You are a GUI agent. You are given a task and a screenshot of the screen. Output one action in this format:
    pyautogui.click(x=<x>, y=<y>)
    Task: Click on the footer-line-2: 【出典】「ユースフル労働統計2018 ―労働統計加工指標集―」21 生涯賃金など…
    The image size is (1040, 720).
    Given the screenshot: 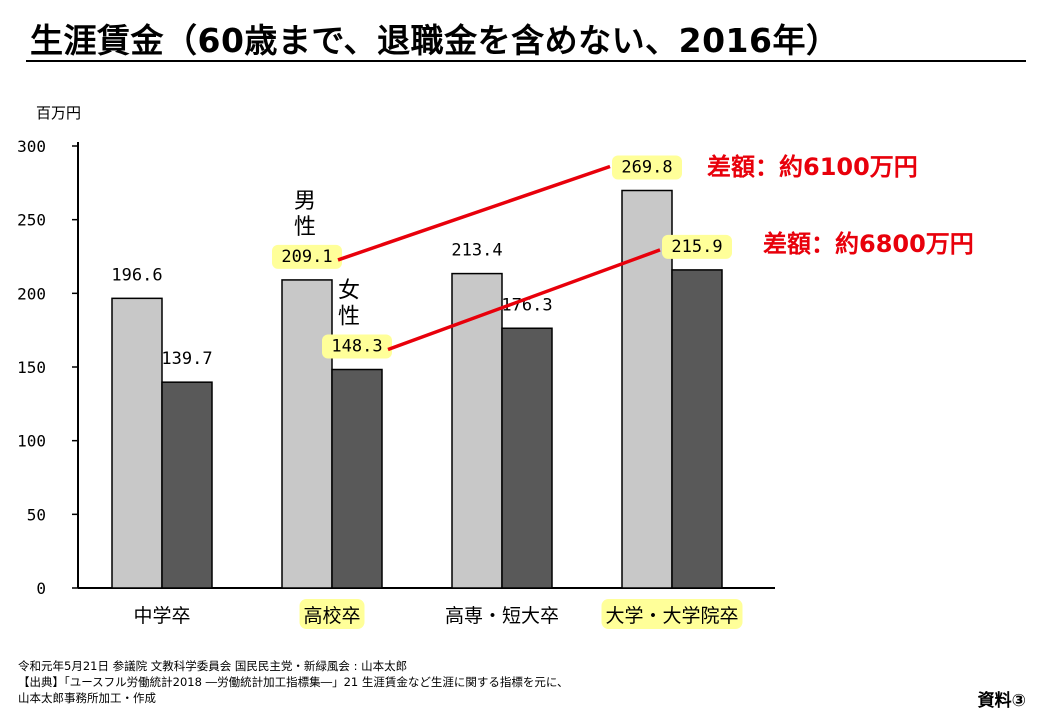 What is the action you would take?
    pyautogui.click(x=293, y=682)
    